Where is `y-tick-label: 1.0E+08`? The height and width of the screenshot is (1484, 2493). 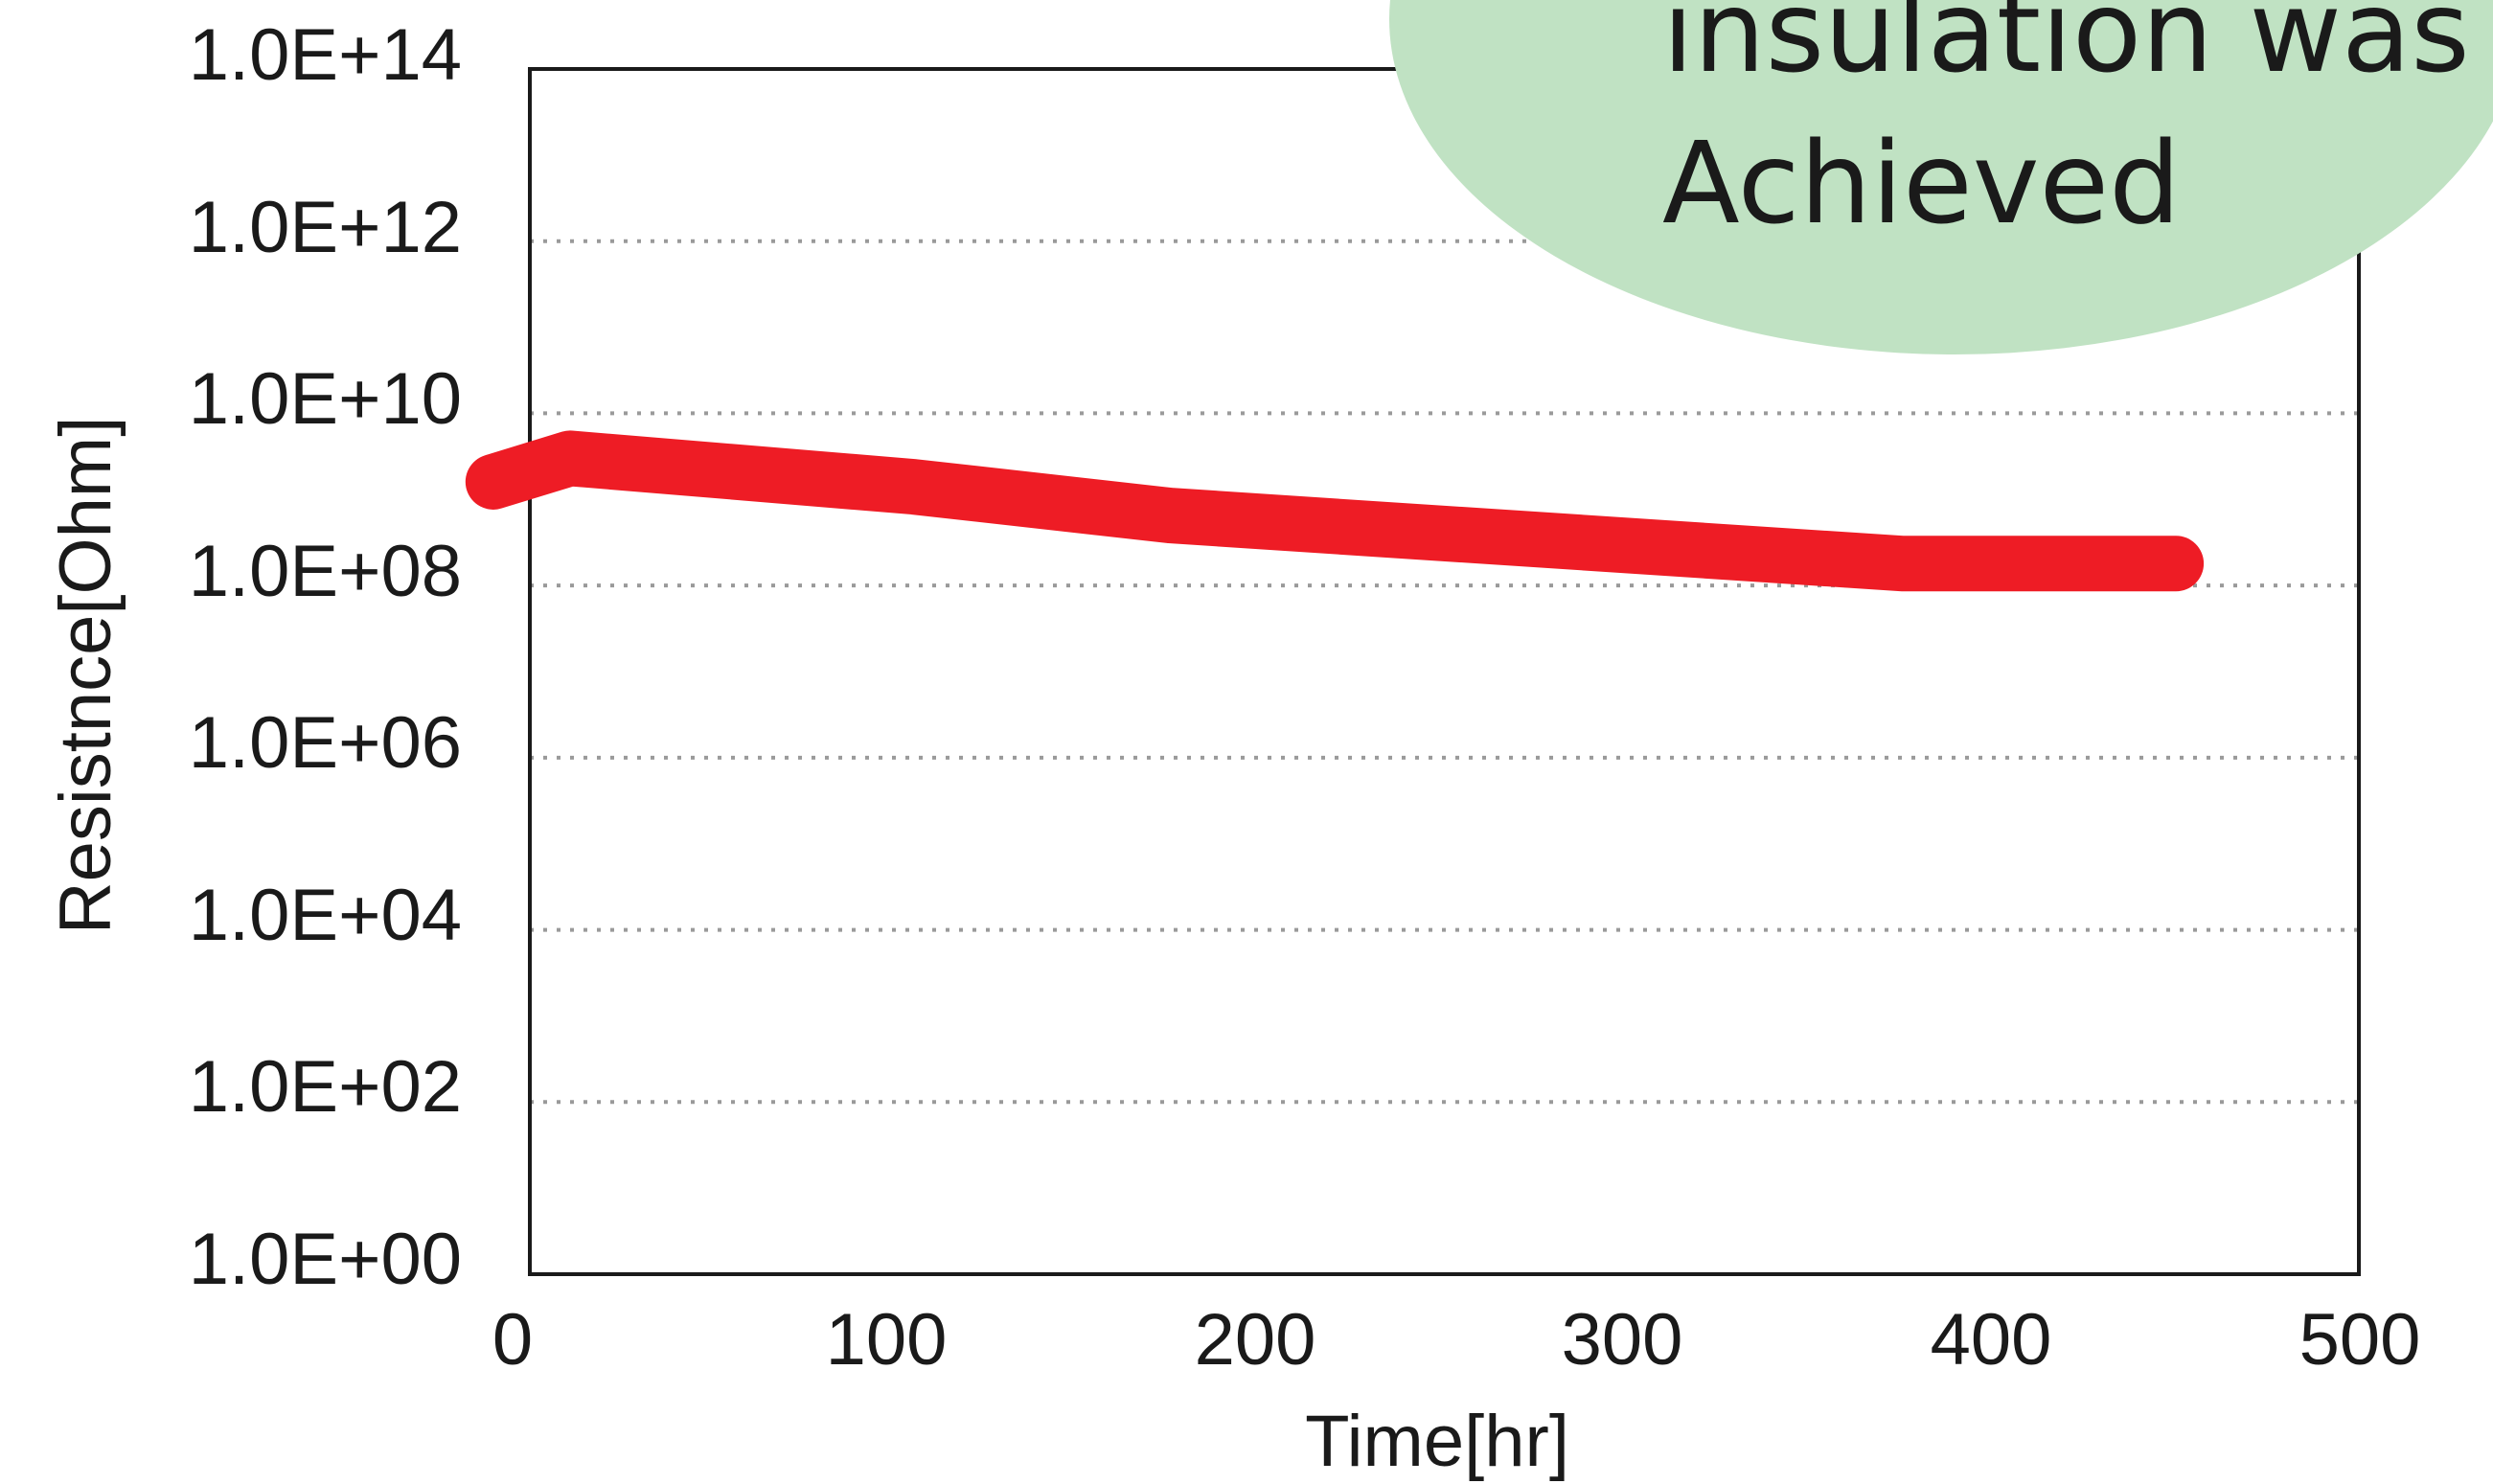 y-tick-label: 1.0E+08 is located at coordinates (325, 571).